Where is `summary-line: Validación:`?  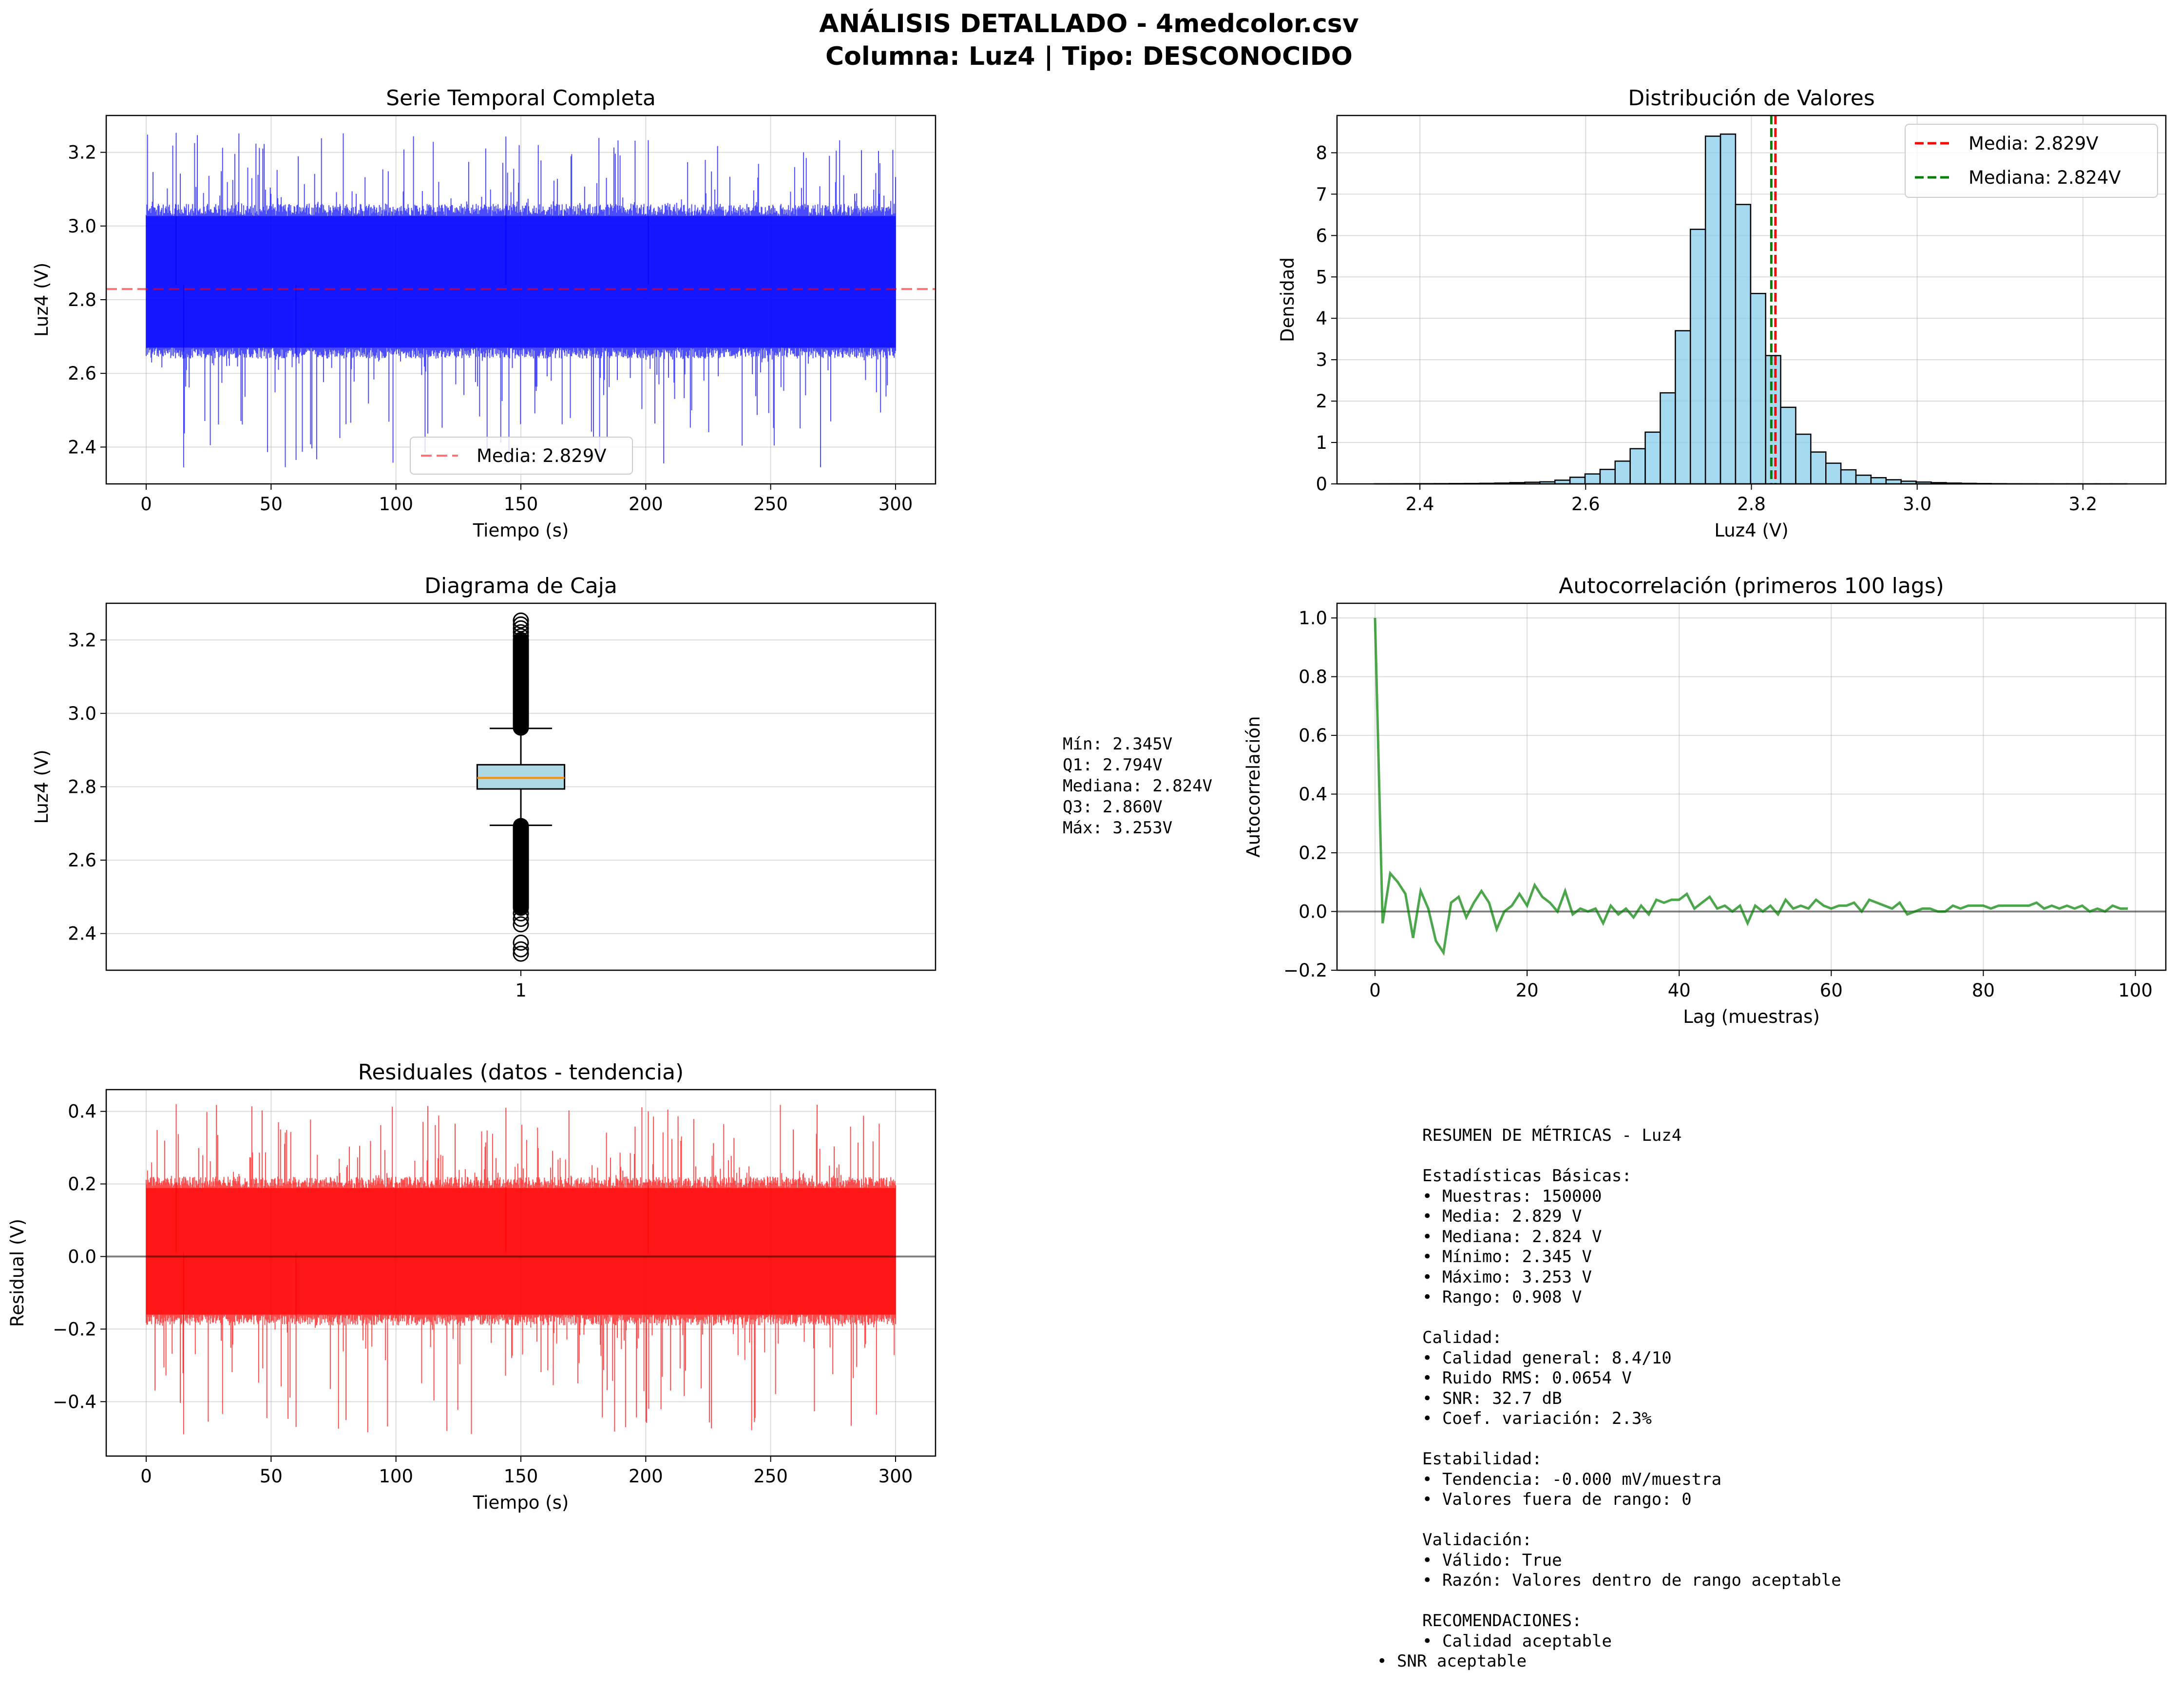
summary-line: Validación: is located at coordinates (1477, 1540).